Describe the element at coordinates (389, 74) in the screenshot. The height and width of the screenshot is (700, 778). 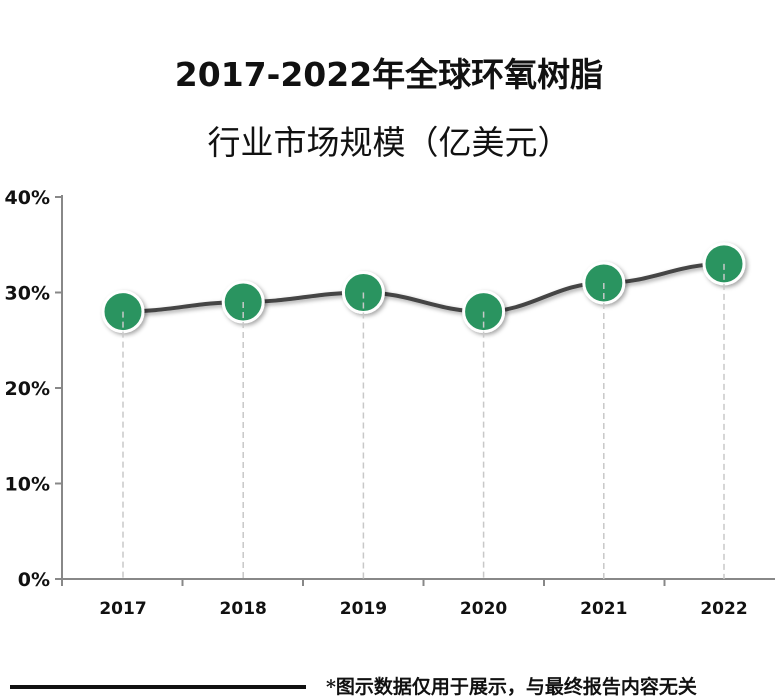
I see `chart-title-line1: 2017-2022年全球环氧树脂` at that location.